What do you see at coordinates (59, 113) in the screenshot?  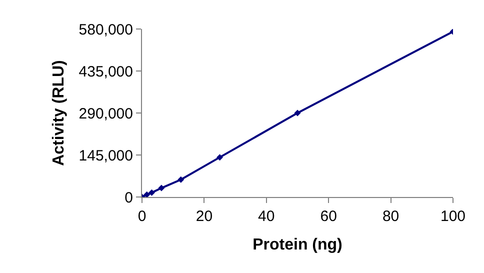 I see `y-axis-title: Activity (RLU)` at bounding box center [59, 113].